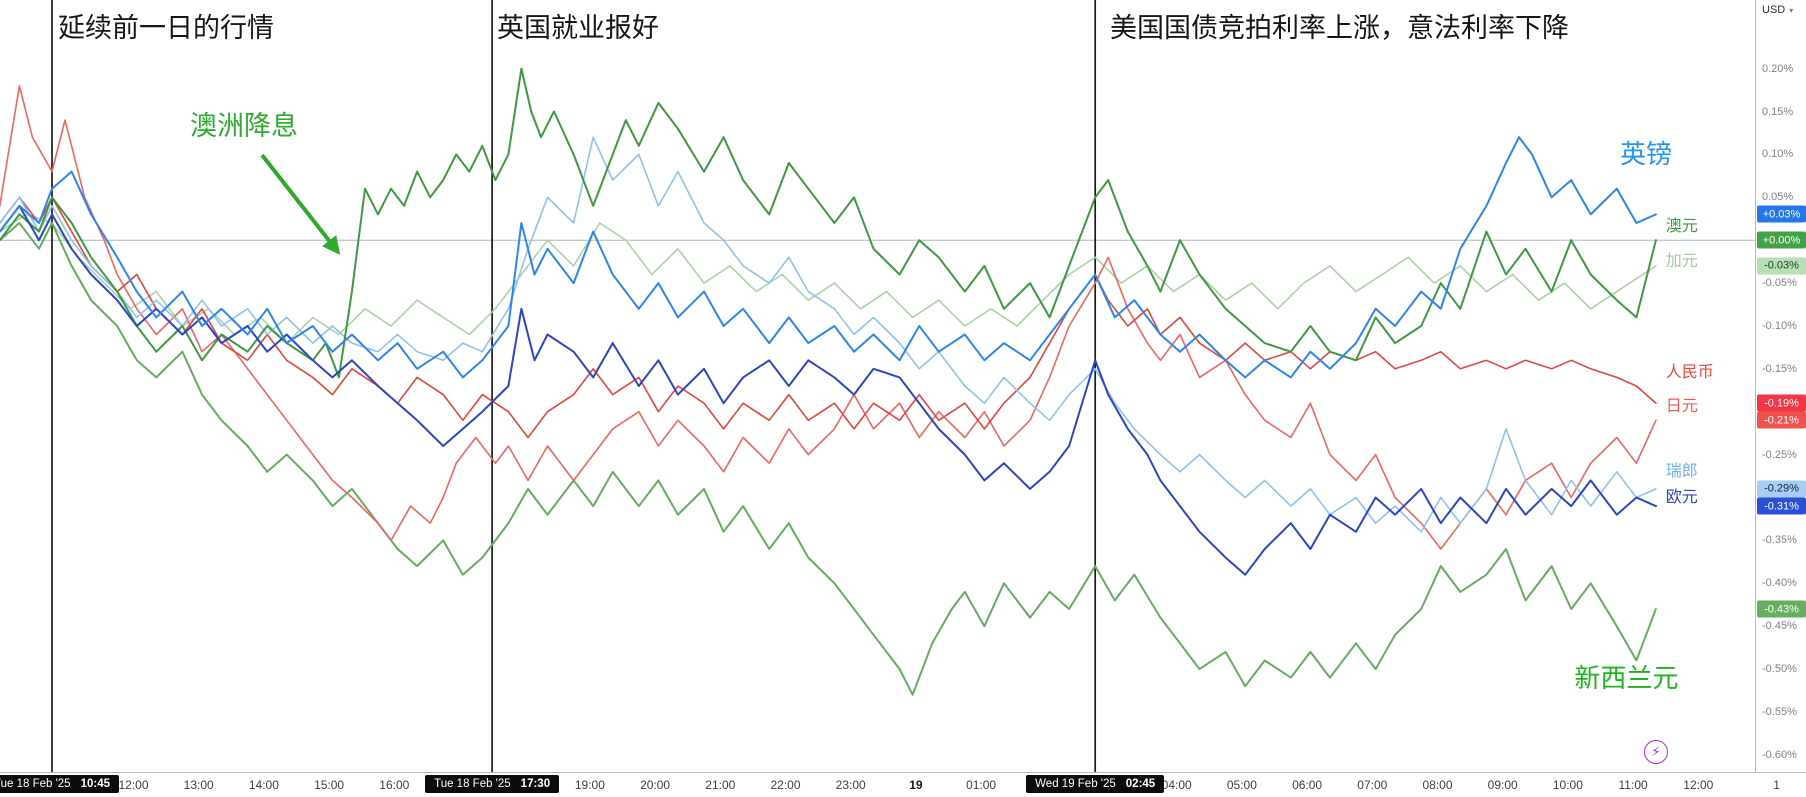 Image resolution: width=1806 pixels, height=797 pixels. I want to click on price-tick-label: -0.15%, so click(1779, 368).